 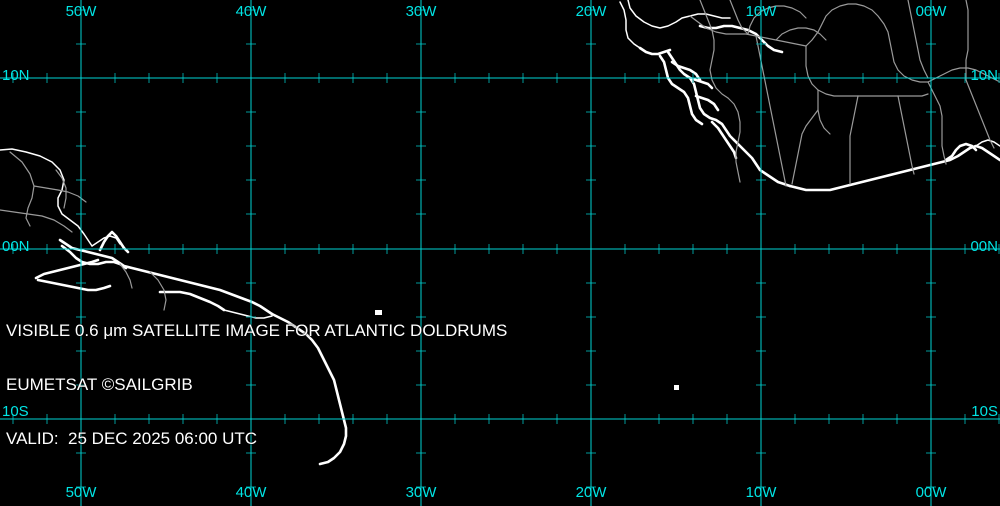 I want to click on lon-label-bottom-10w: 10W, so click(x=761, y=492).